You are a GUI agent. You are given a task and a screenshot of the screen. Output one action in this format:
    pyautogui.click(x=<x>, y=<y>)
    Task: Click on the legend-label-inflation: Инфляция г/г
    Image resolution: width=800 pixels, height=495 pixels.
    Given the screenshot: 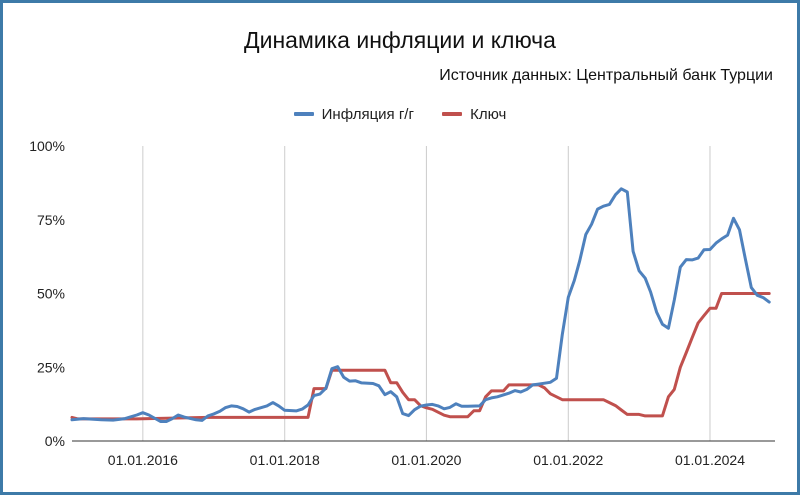 What is the action you would take?
    pyautogui.click(x=367, y=114)
    